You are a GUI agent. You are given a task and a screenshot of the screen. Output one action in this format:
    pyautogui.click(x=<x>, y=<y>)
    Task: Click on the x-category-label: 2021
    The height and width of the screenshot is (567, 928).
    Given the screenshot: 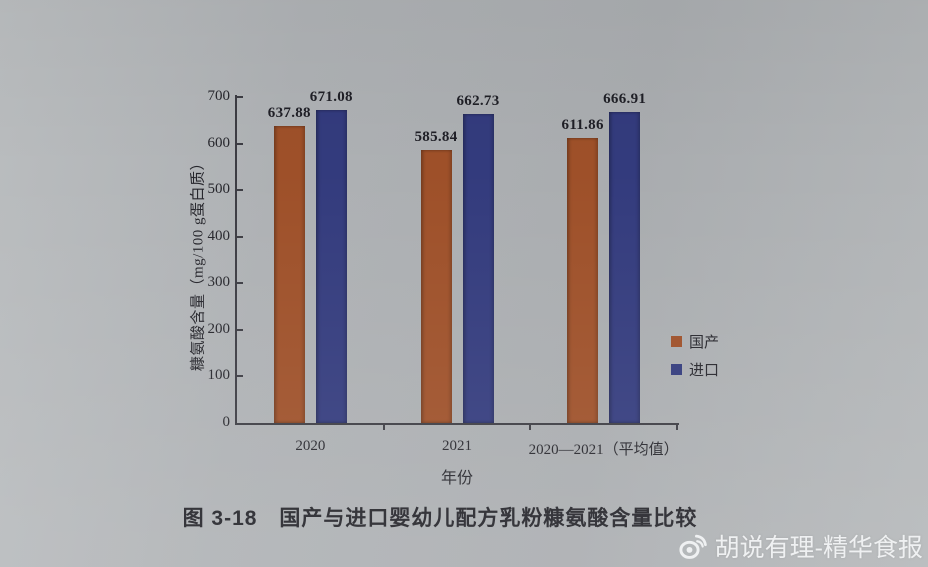 What is the action you would take?
    pyautogui.click(x=457, y=446)
    